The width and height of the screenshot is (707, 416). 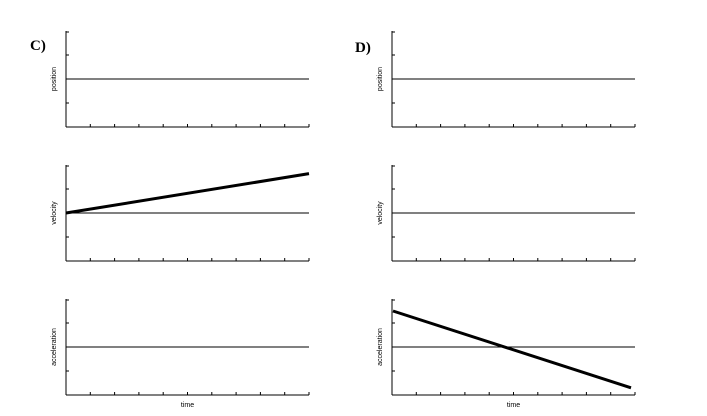 I want to click on option-label: D), so click(x=363, y=48).